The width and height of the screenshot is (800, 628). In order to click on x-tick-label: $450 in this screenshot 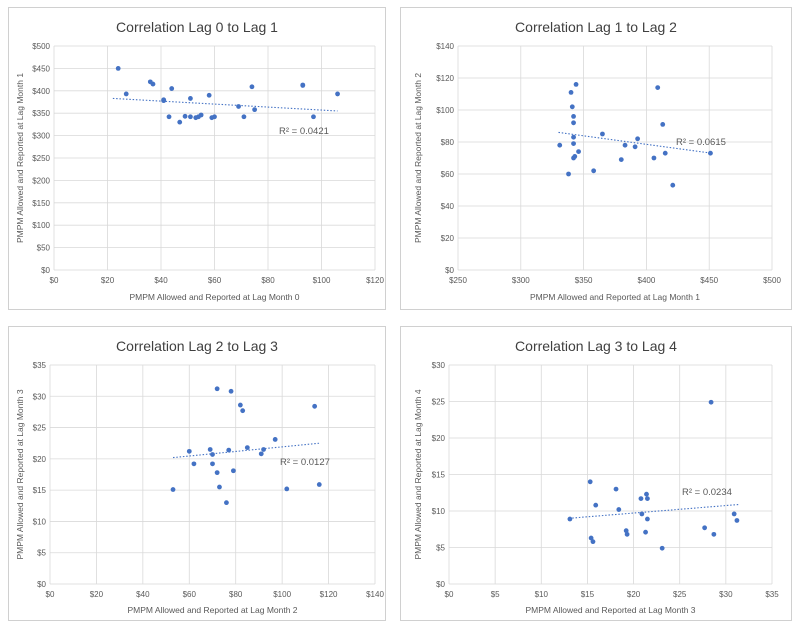, I will do `click(709, 280)`.